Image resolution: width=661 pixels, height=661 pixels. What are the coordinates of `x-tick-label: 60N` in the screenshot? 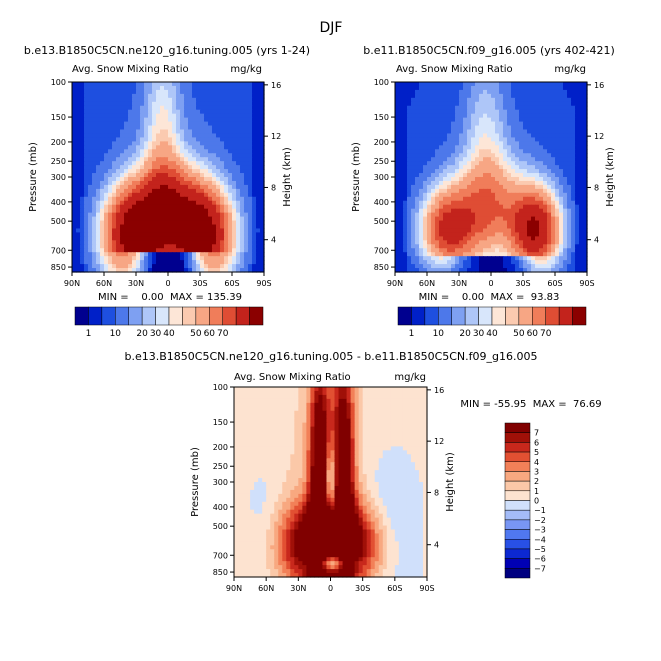 It's located at (104, 283).